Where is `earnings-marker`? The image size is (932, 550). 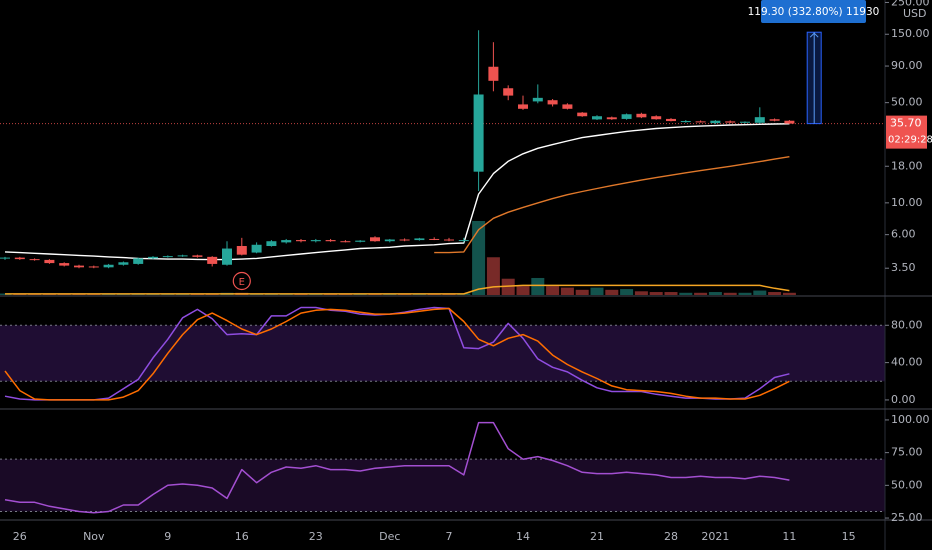
earnings-marker is located at coordinates (241, 281).